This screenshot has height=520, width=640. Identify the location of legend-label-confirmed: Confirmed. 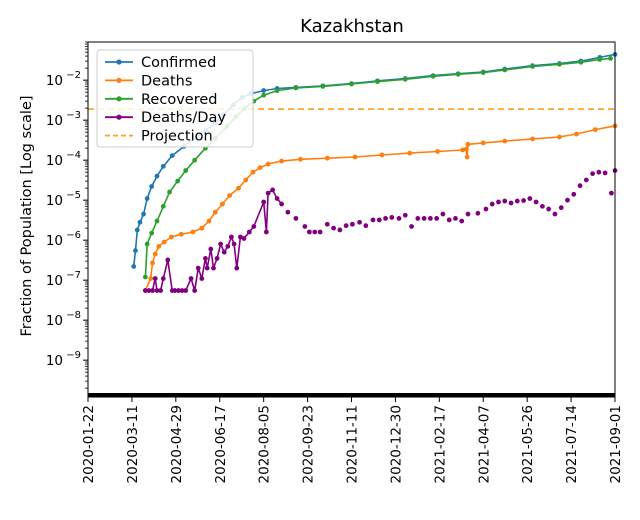
(178, 63).